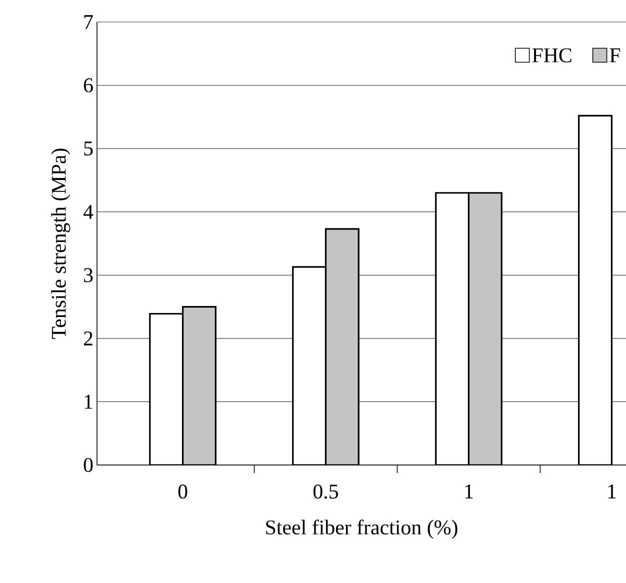 The width and height of the screenshot is (626, 583). Describe the element at coordinates (325, 491) in the screenshot. I see `x-tick-label: 0.5` at that location.